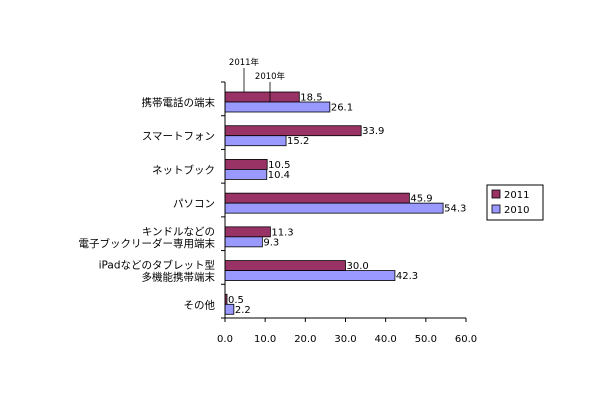 This screenshot has width=610, height=400. What do you see at coordinates (515, 202) in the screenshot?
I see `legend: 2011 2010` at bounding box center [515, 202].